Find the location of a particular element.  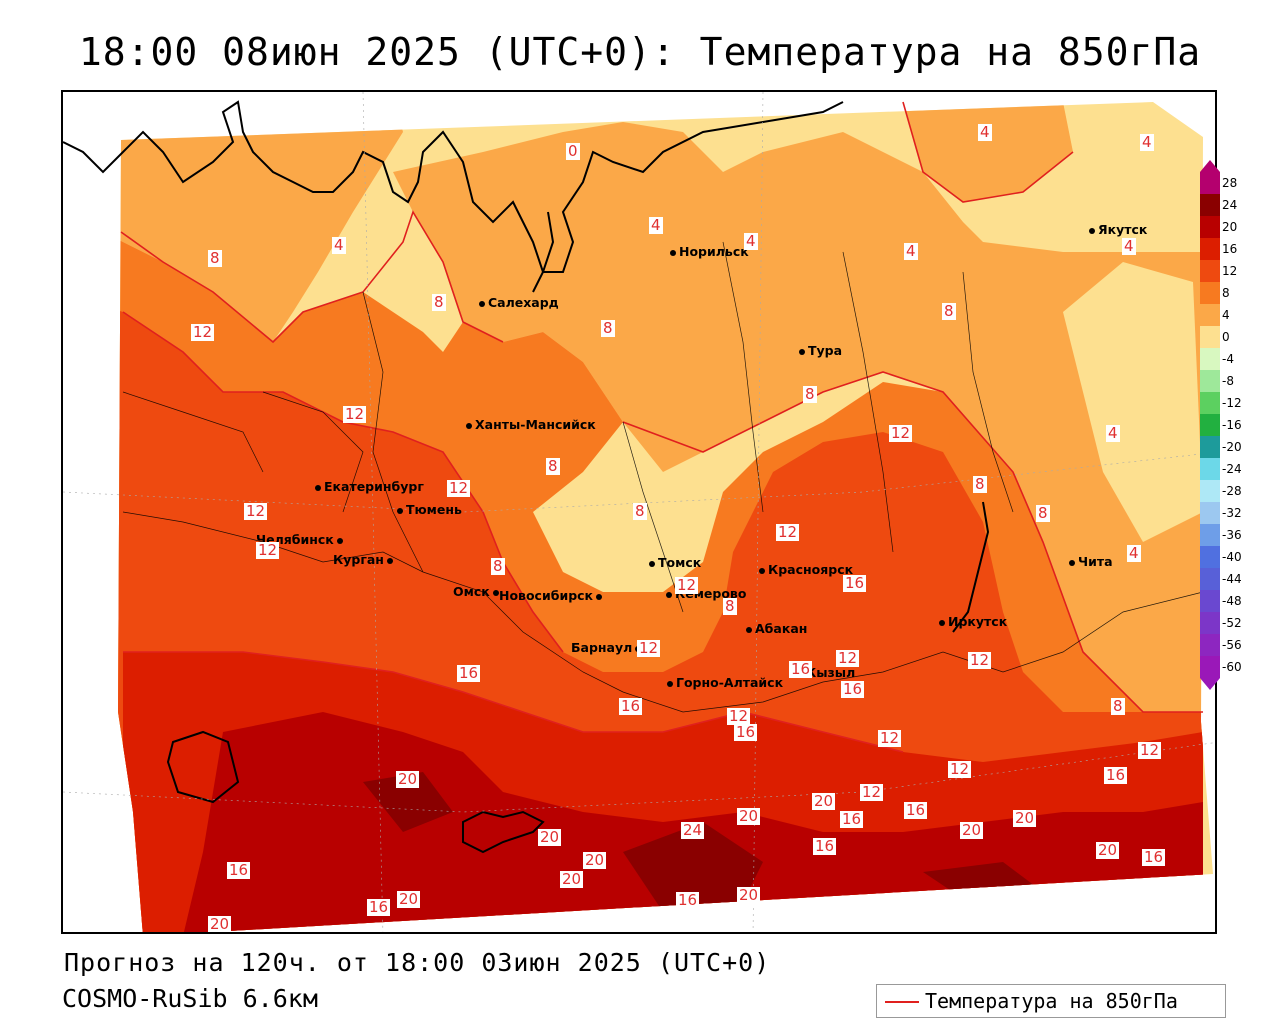

city-novosibirsk: Новосибирск is located at coordinates (552, 595).